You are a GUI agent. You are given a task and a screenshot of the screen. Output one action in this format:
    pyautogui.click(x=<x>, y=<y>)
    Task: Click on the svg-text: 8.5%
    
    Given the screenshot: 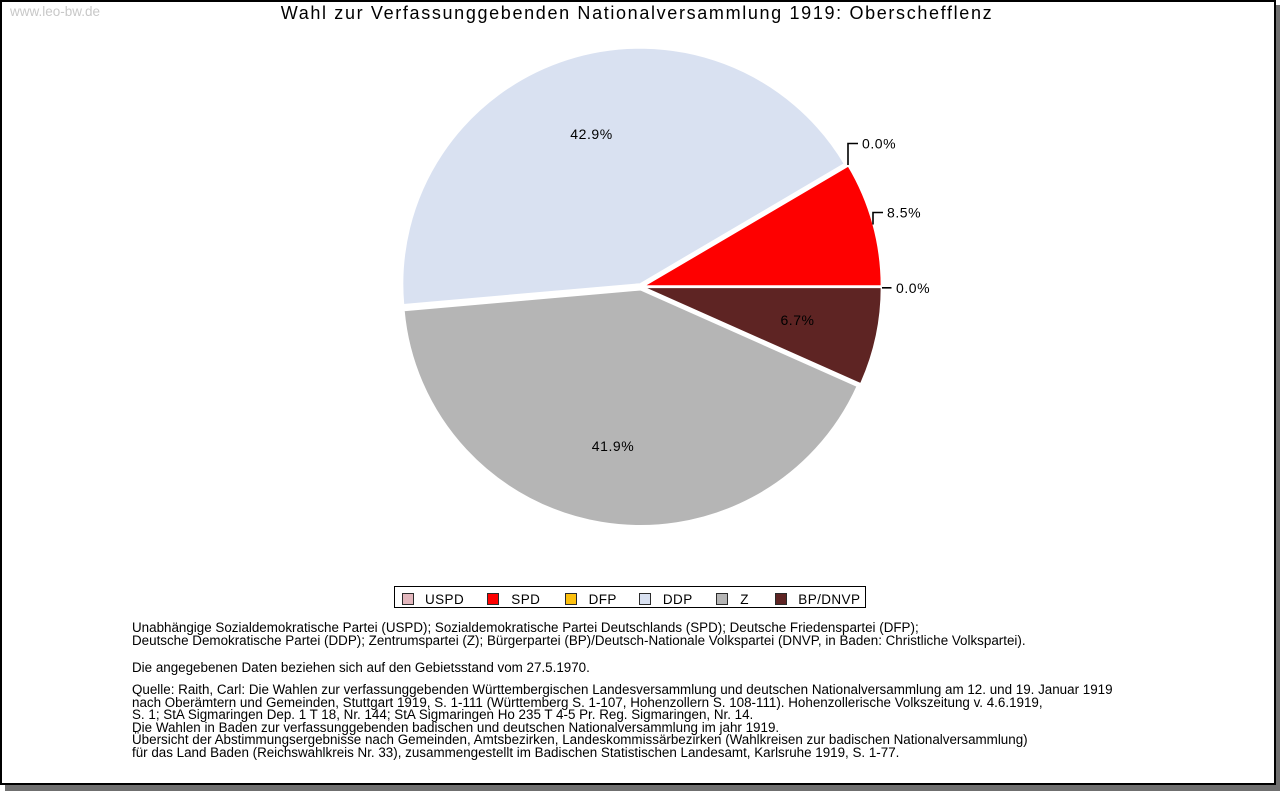 What is the action you would take?
    pyautogui.click(x=904, y=213)
    